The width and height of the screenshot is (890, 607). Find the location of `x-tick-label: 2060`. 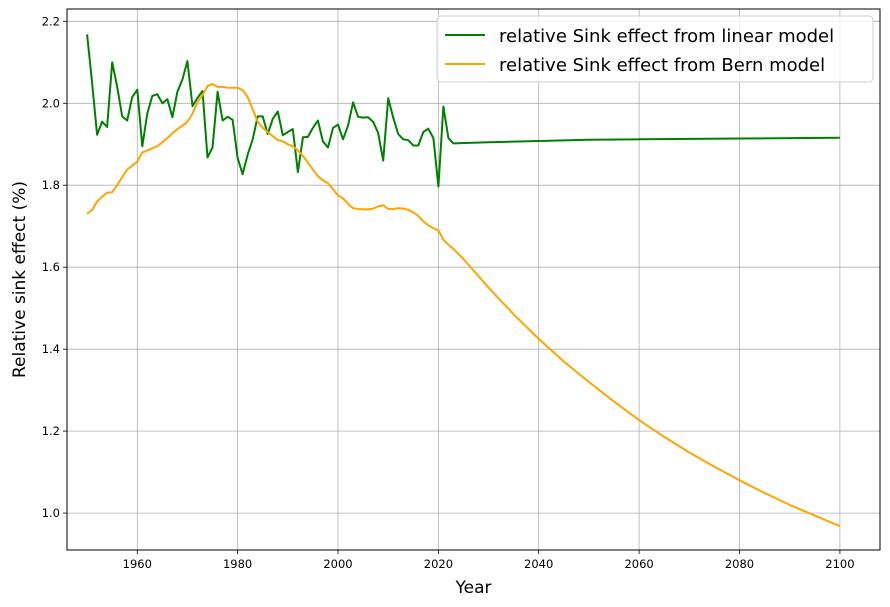

x-tick-label: 2060 is located at coordinates (638, 564).